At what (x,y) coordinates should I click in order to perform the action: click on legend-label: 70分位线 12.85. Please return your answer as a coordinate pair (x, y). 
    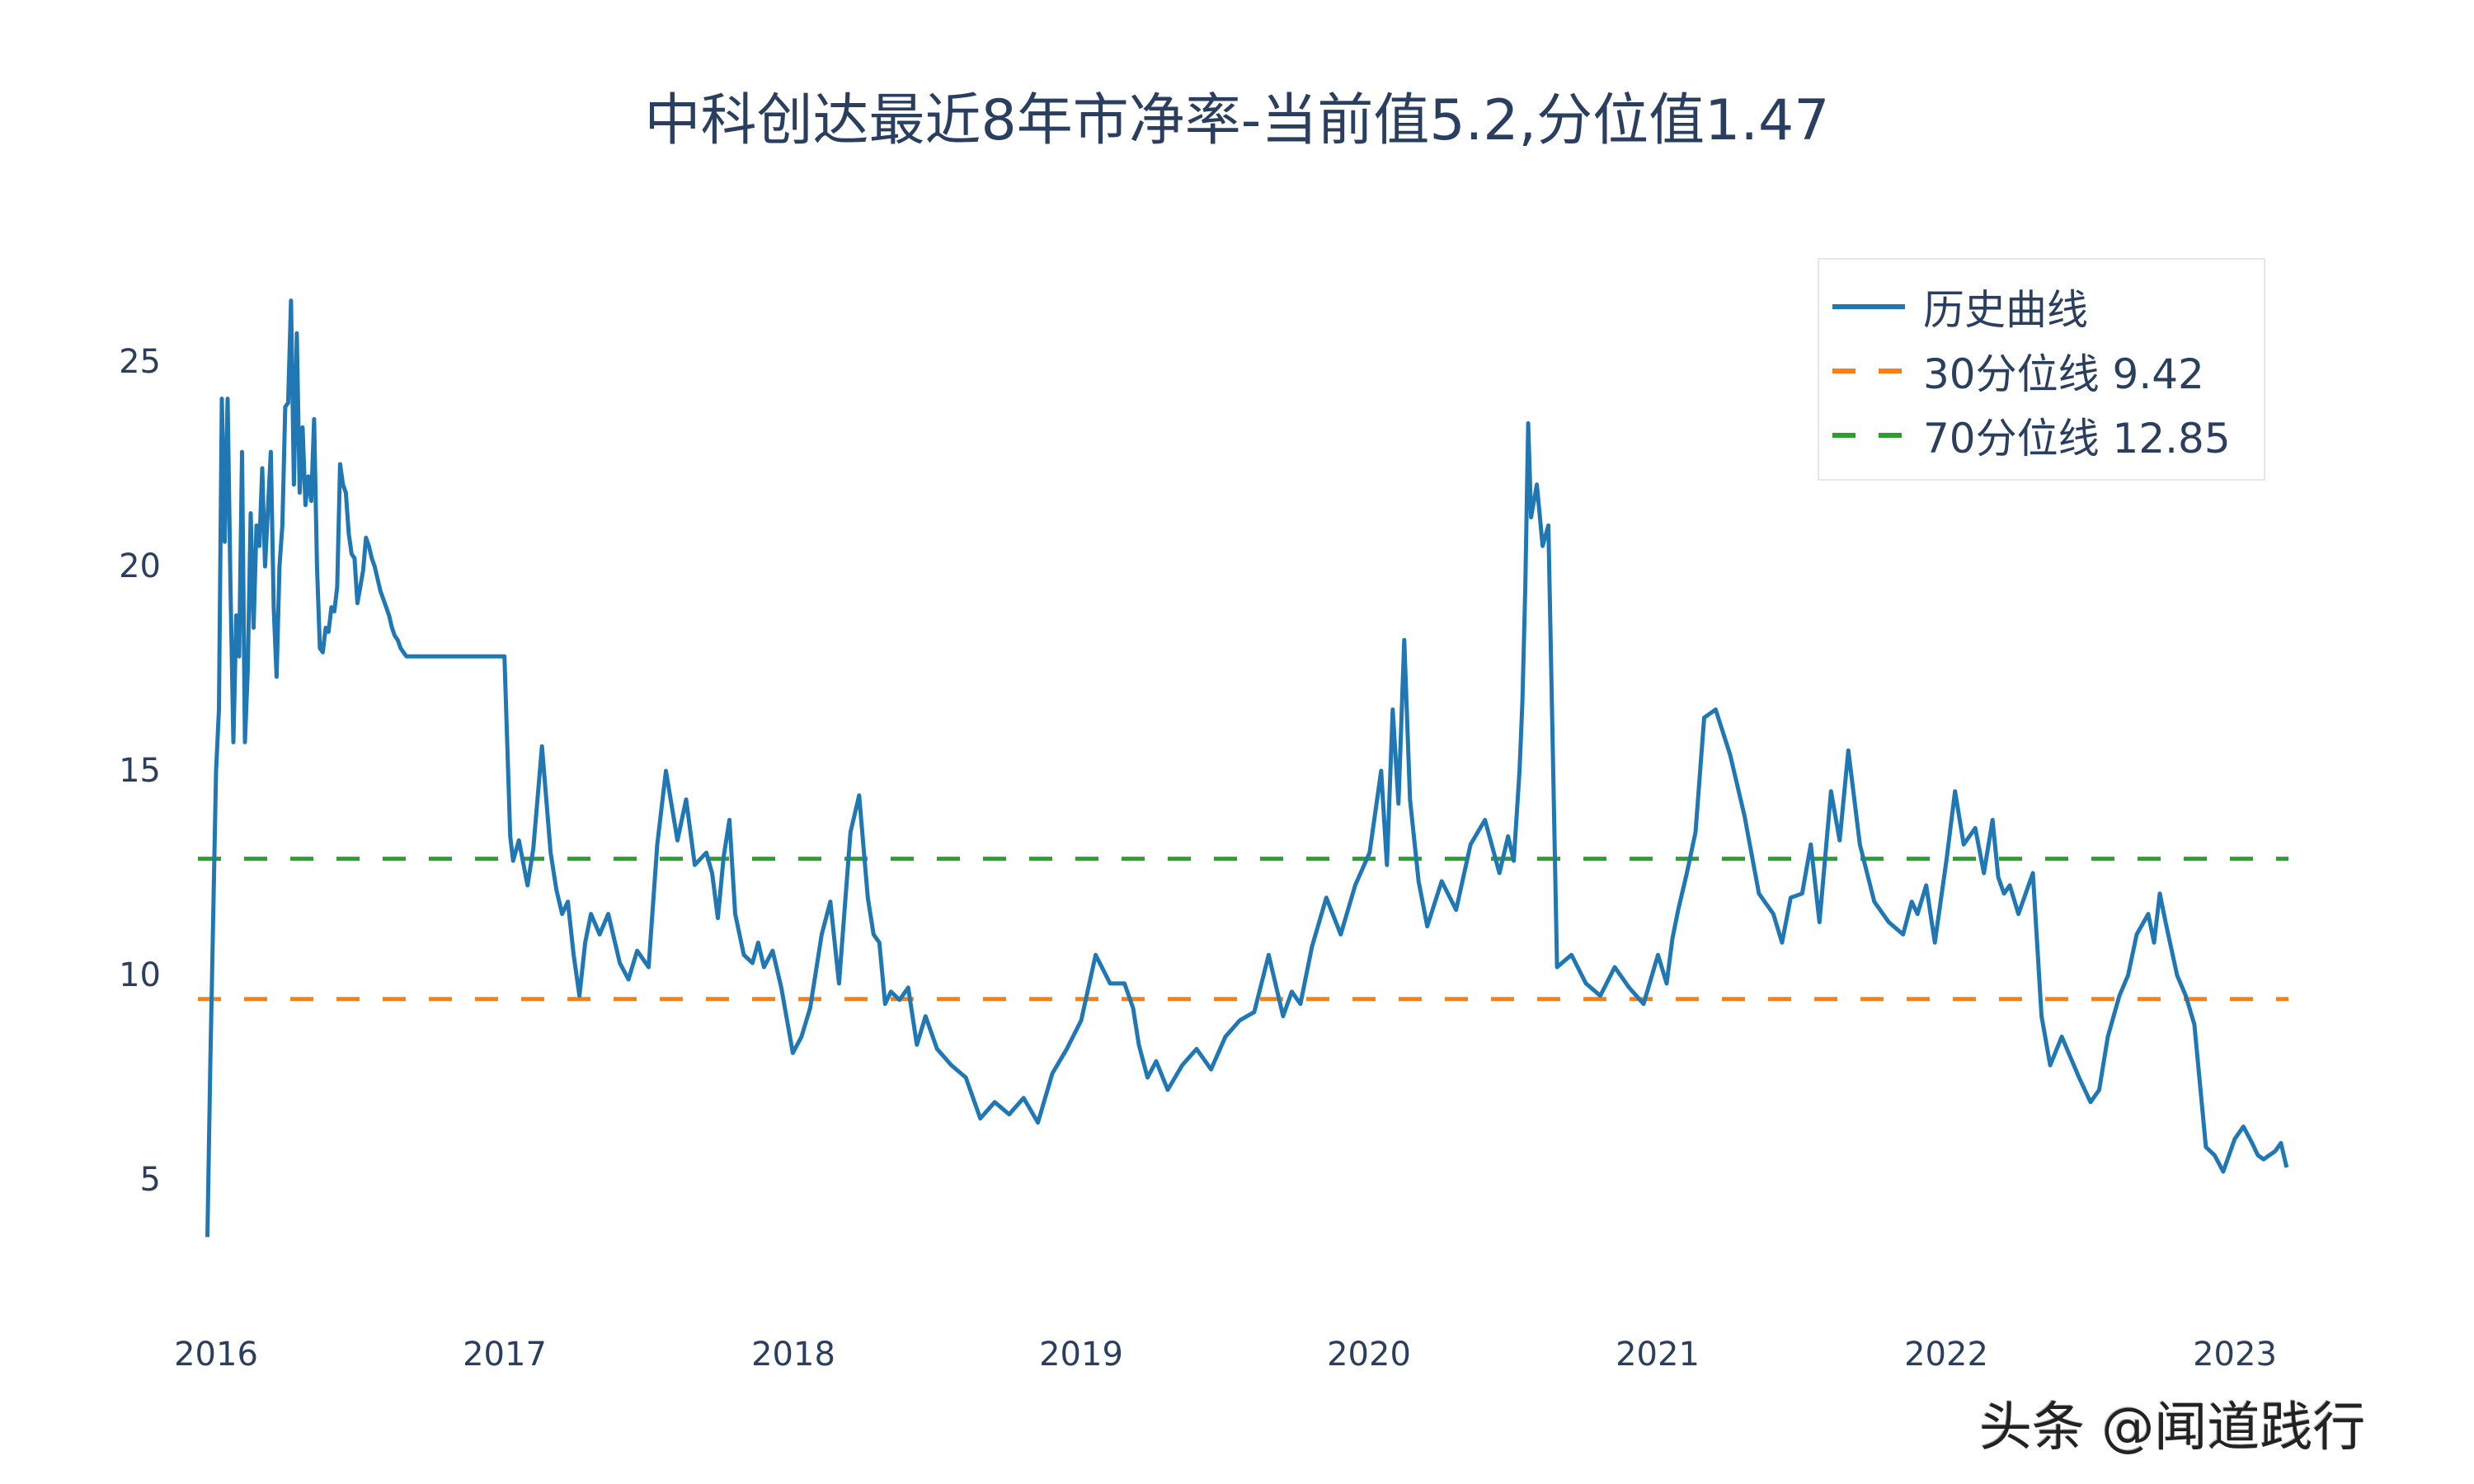
    Looking at the image, I should click on (2077, 439).